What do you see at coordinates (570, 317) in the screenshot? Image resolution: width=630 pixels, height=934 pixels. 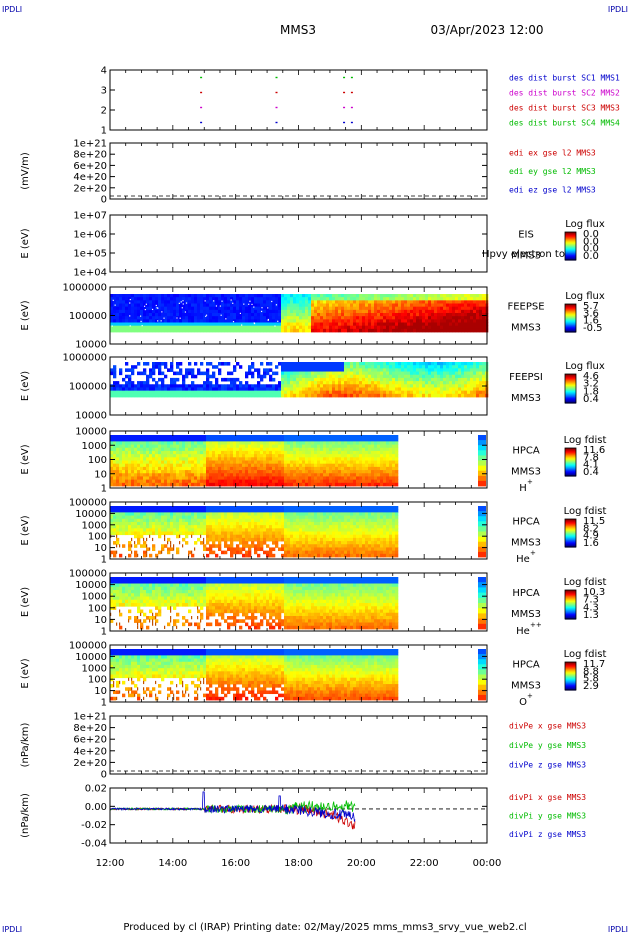 I see `panel-feepse-colorbar-swatch` at bounding box center [570, 317].